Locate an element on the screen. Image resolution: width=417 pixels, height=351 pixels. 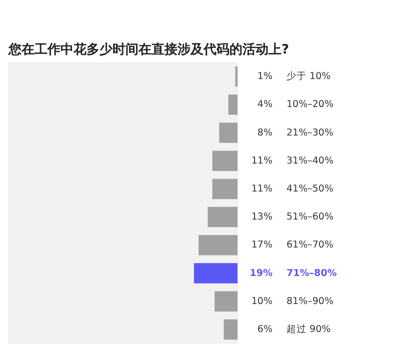
data-label: 13% is located at coordinates (262, 217).